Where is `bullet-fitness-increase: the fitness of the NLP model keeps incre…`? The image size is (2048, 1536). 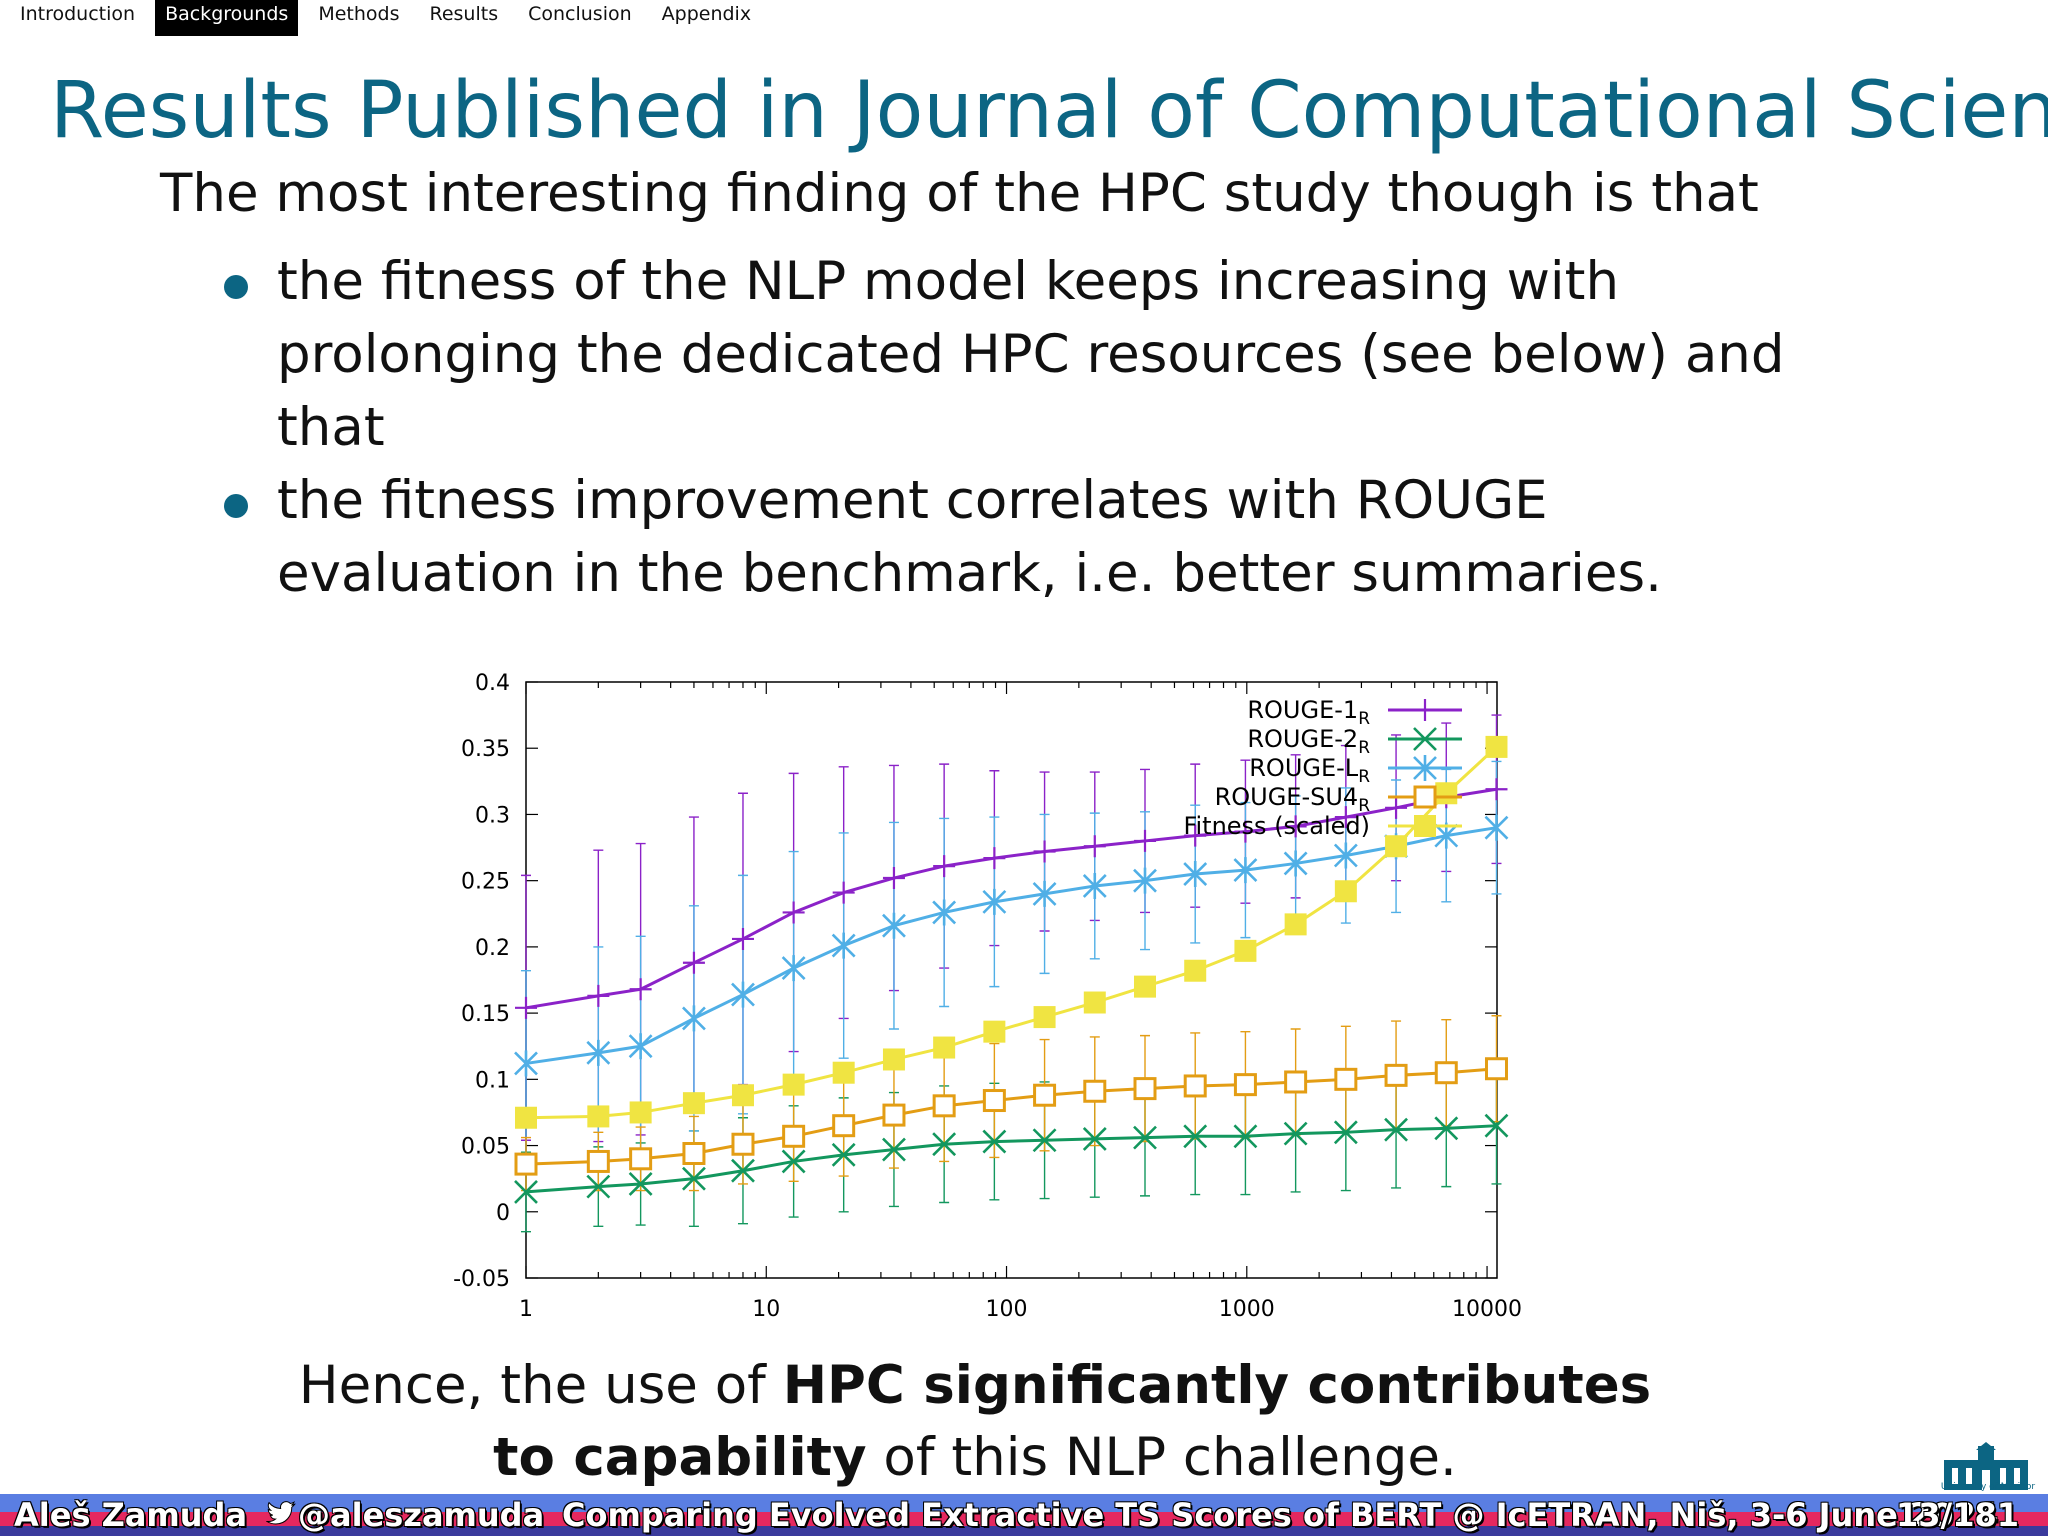 bullet-fitness-increase: the fitness of the NLP model keeps incre… is located at coordinates (1020, 354).